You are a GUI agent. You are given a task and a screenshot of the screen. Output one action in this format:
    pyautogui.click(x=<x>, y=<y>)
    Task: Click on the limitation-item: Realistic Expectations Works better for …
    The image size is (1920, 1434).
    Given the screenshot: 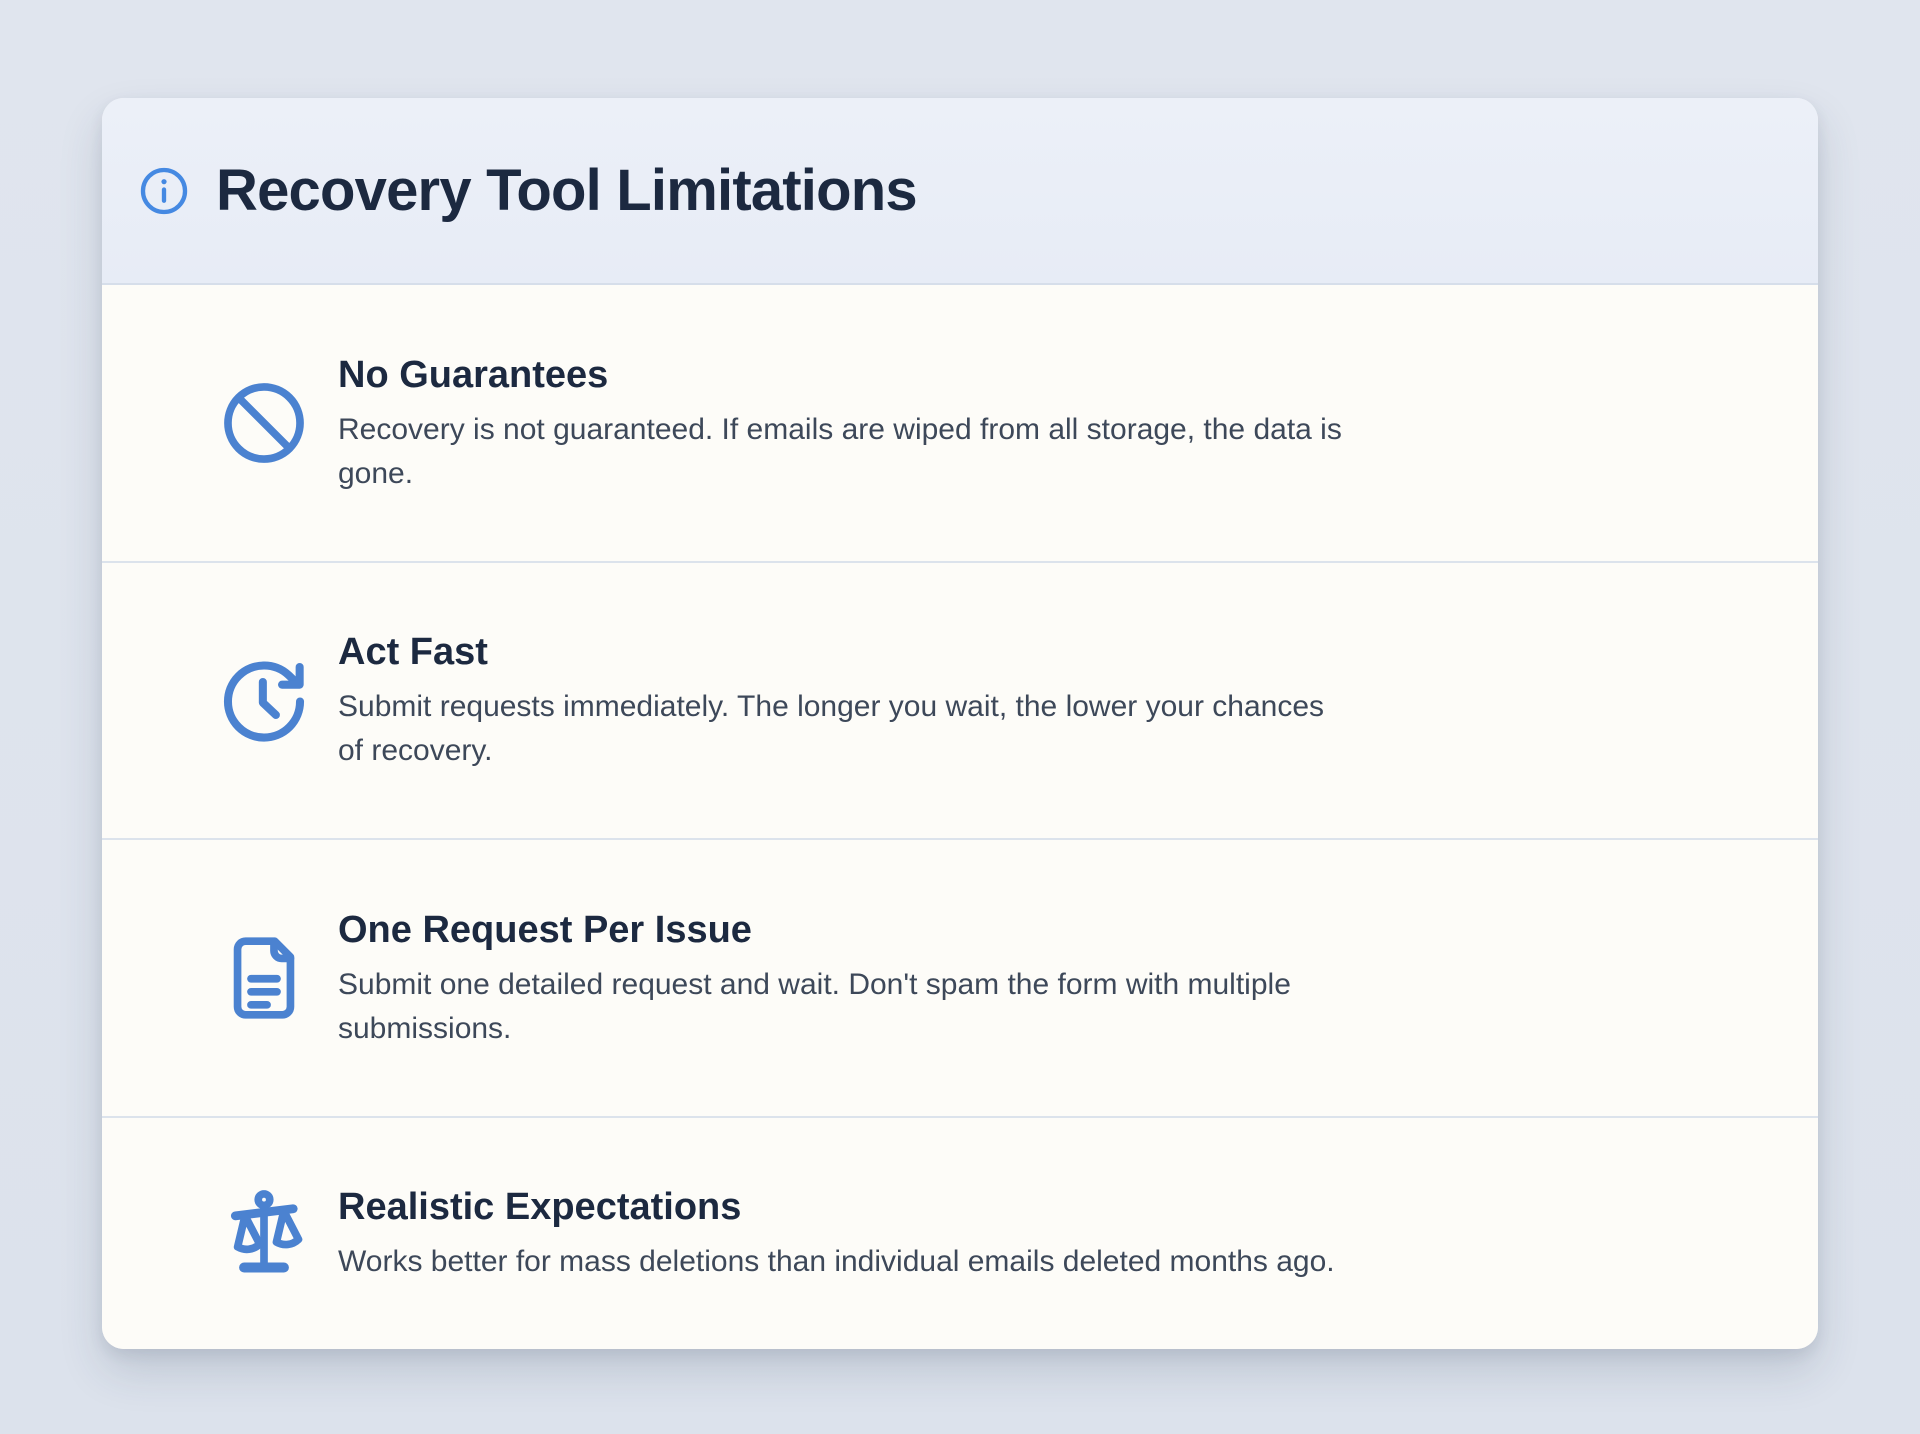 What is the action you would take?
    pyautogui.click(x=960, y=1233)
    